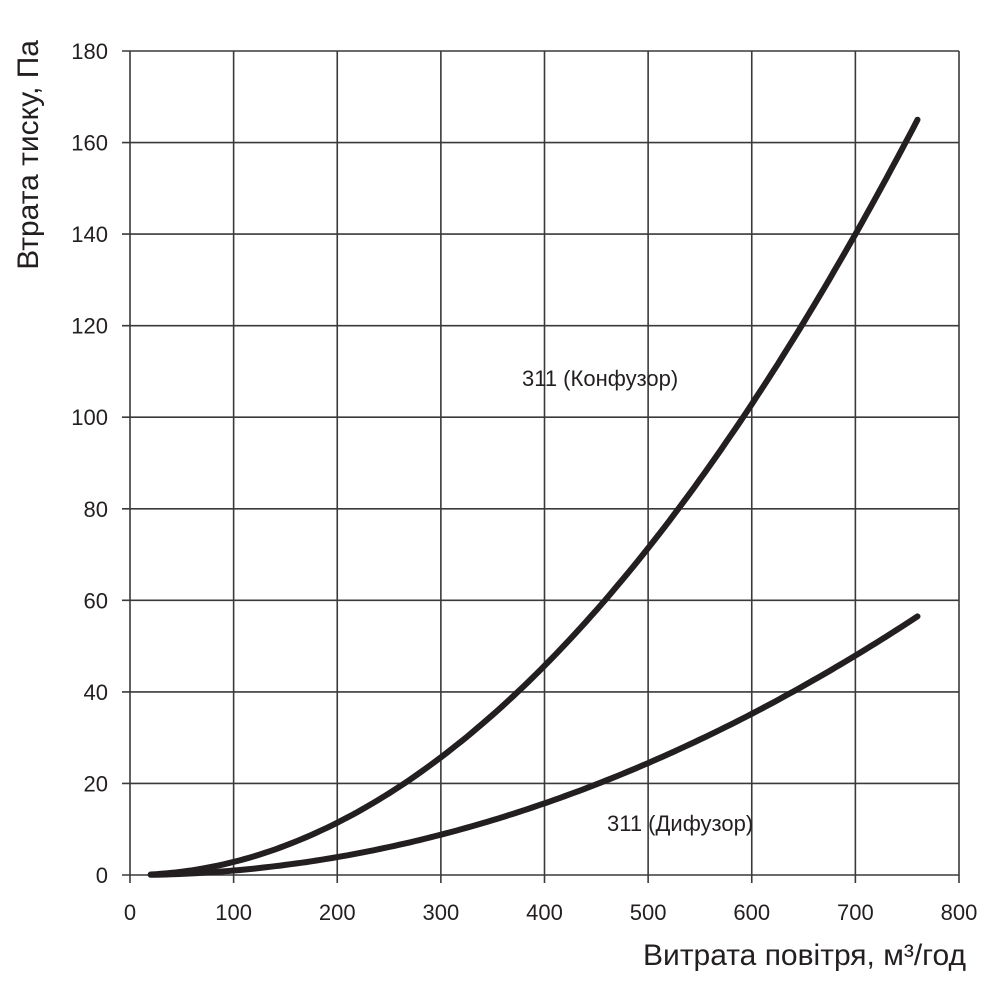 The image size is (1000, 1000). Describe the element at coordinates (648, 912) in the screenshot. I see `x-tick-label: 500` at that location.